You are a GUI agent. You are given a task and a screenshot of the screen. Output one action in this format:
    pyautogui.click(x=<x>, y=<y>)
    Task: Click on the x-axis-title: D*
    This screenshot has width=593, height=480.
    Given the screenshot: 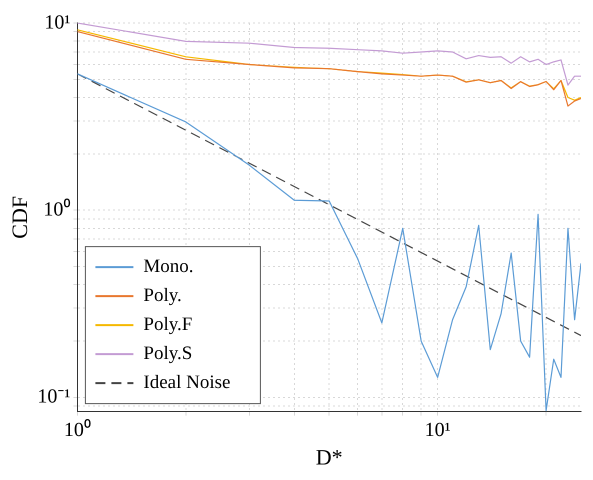 What is the action you would take?
    pyautogui.click(x=329, y=457)
    